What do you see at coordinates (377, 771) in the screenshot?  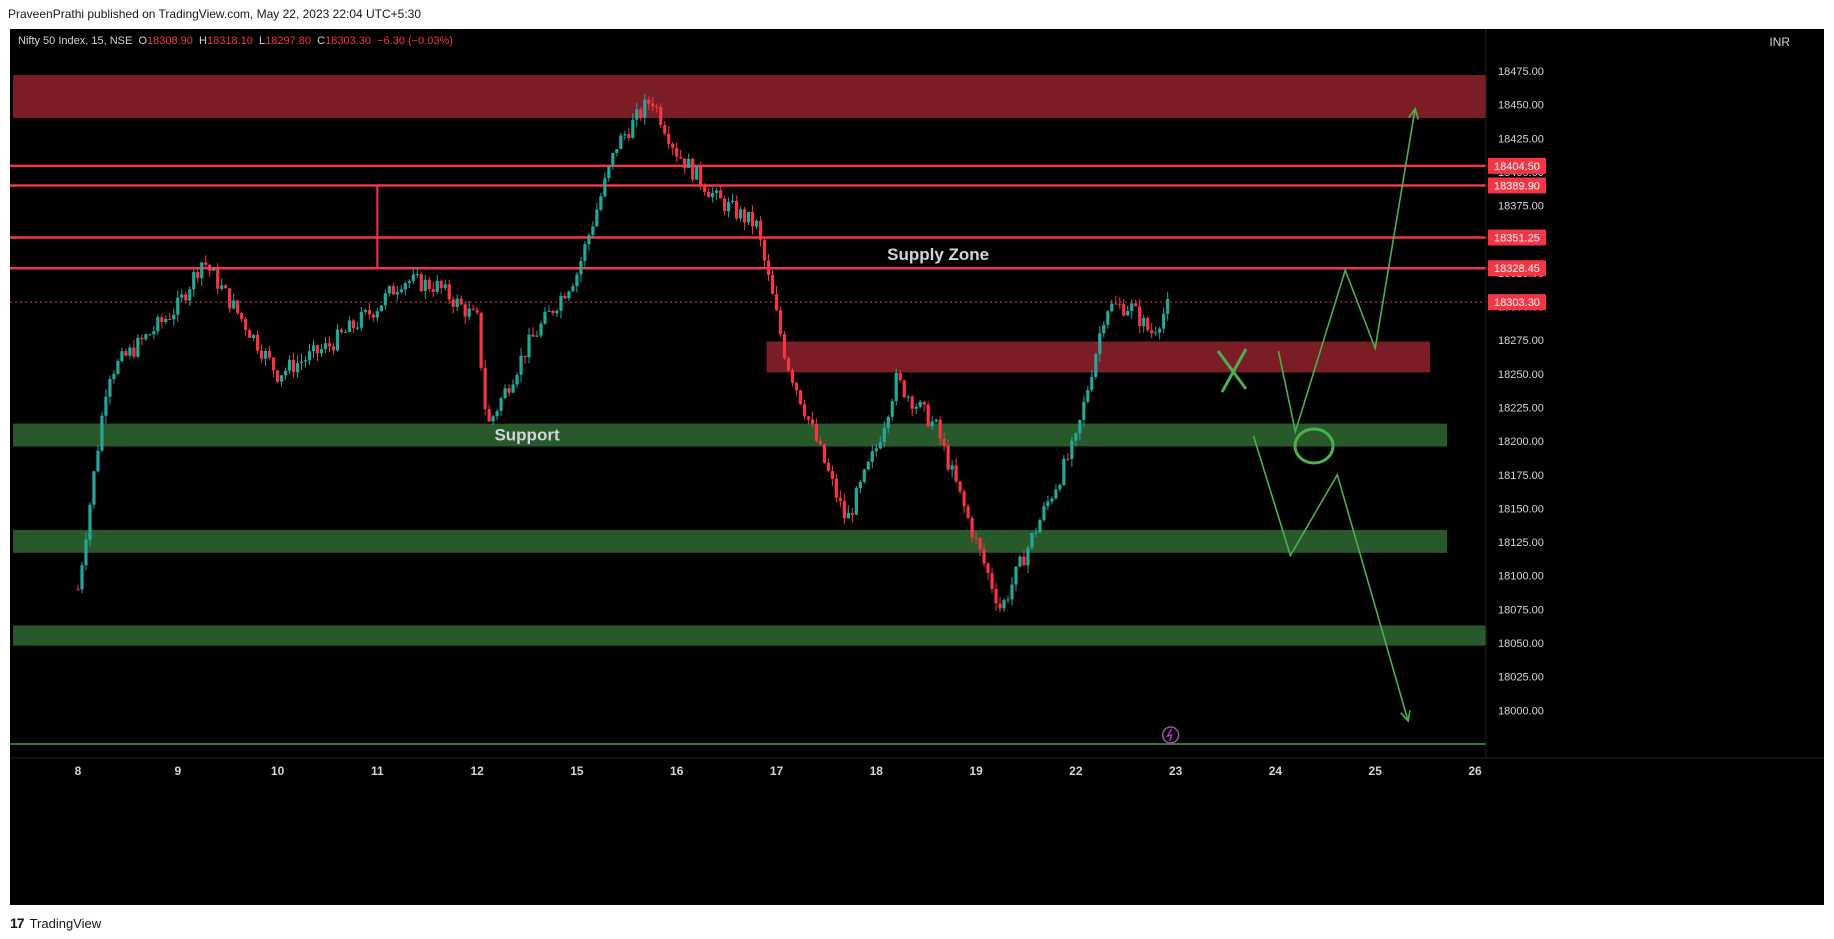 I see `time-tick-label: 11` at bounding box center [377, 771].